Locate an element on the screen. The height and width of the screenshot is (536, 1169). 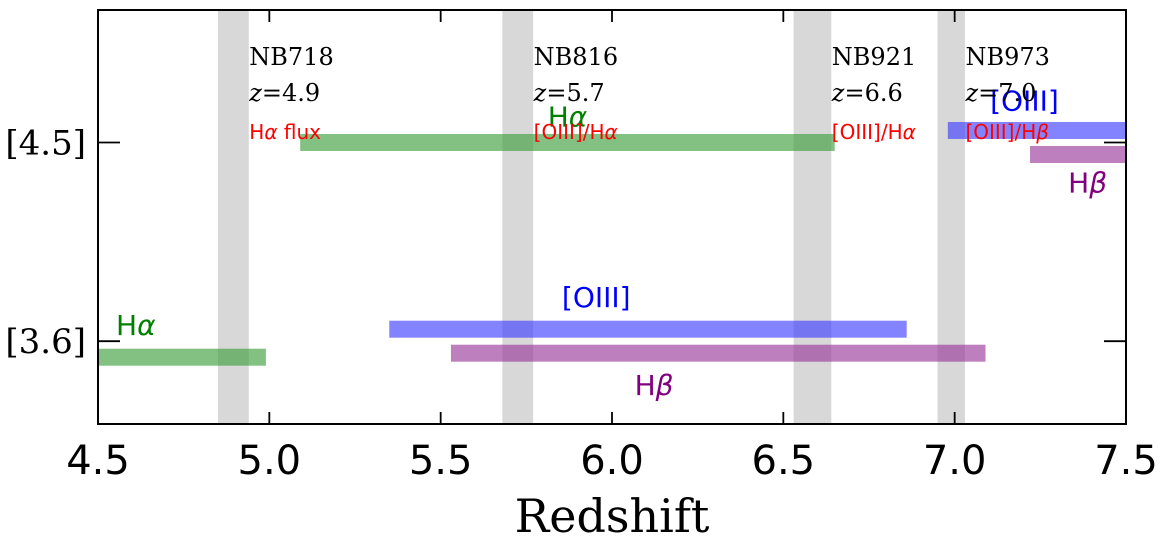
band-redshift-nb921: z=6.6 is located at coordinates (867, 93).